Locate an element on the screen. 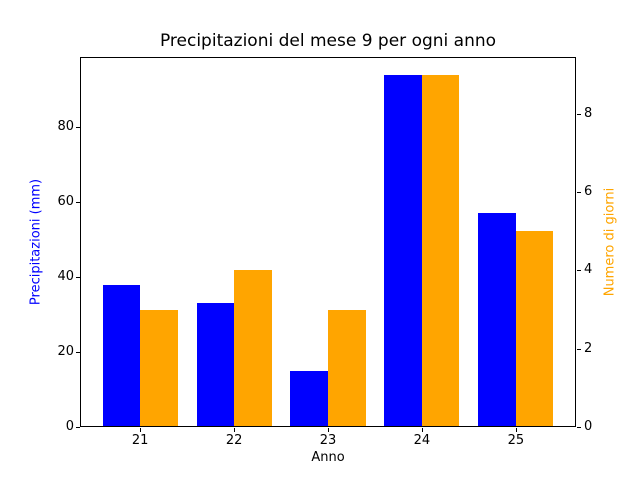  left-axis-label: Precipitazioni (mm) is located at coordinates (36, 242).